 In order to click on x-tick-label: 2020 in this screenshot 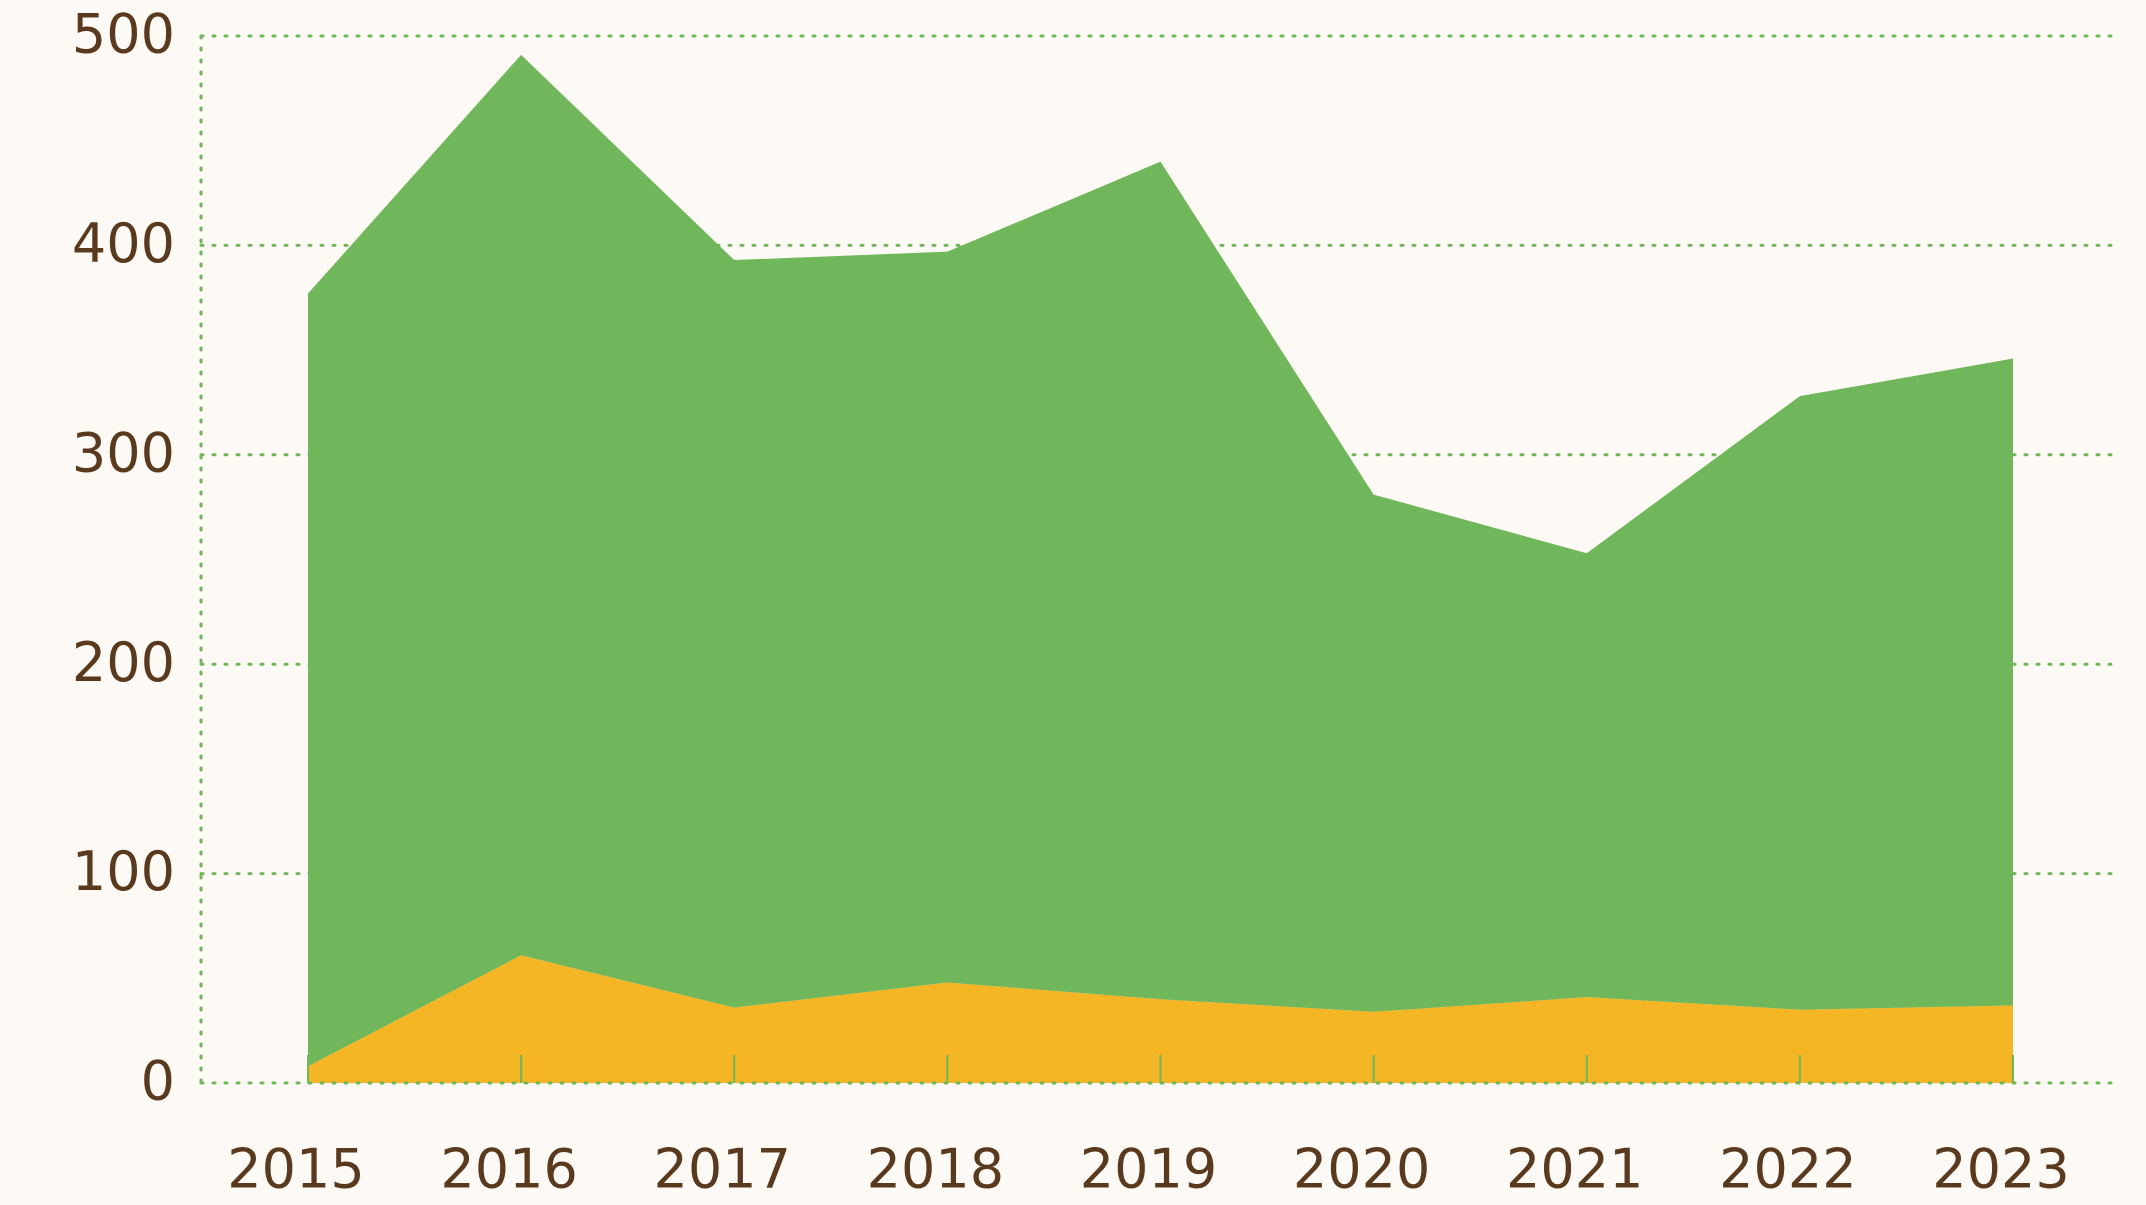, I will do `click(1361, 1169)`.